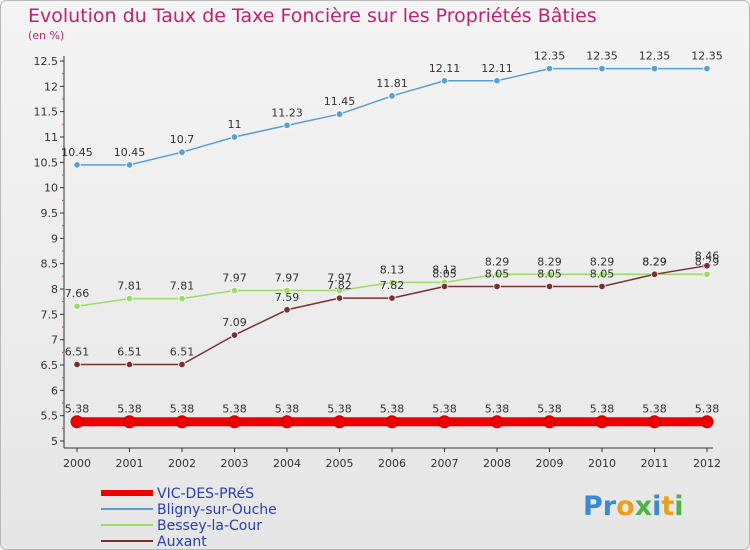  What do you see at coordinates (234, 278) in the screenshot?
I see `data-label: 7.97` at bounding box center [234, 278].